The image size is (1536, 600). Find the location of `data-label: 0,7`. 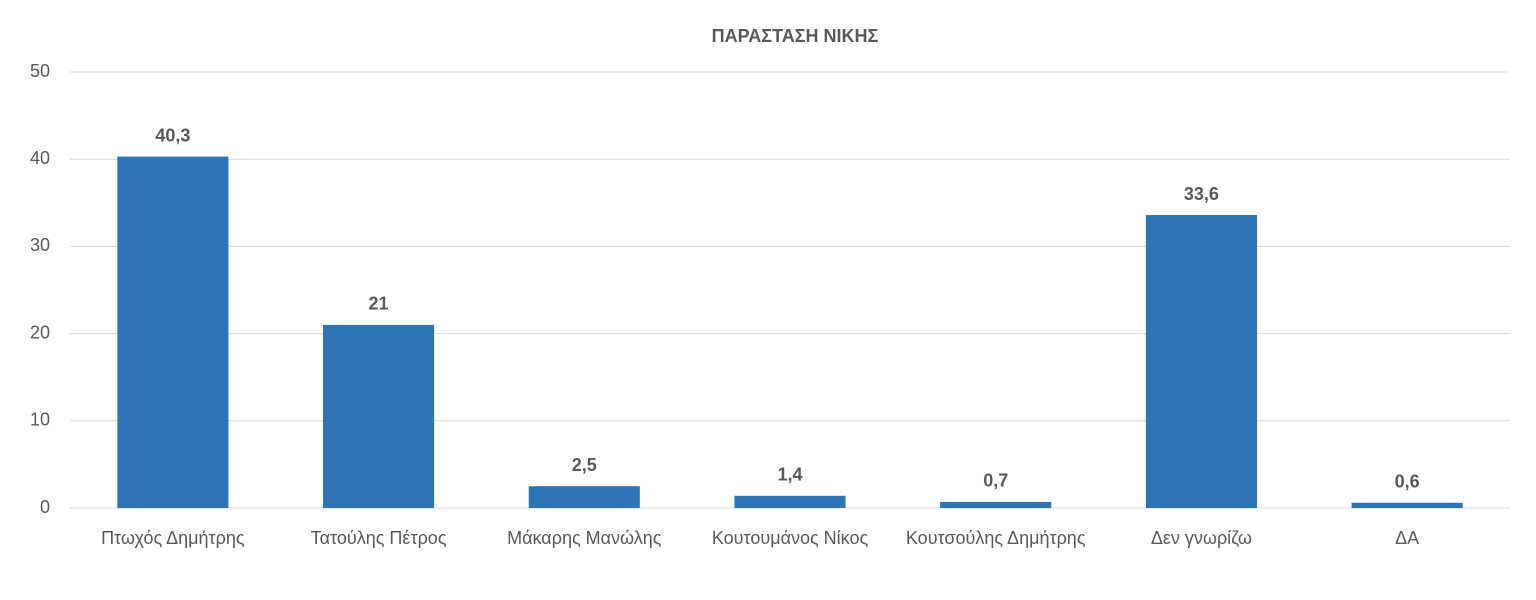

data-label: 0,7 is located at coordinates (995, 481).